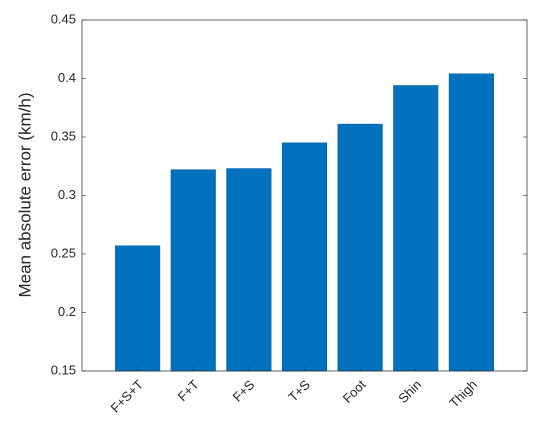 This screenshot has height=427, width=550. What do you see at coordinates (354, 391) in the screenshot?
I see `x-tick-label: Foot` at bounding box center [354, 391].